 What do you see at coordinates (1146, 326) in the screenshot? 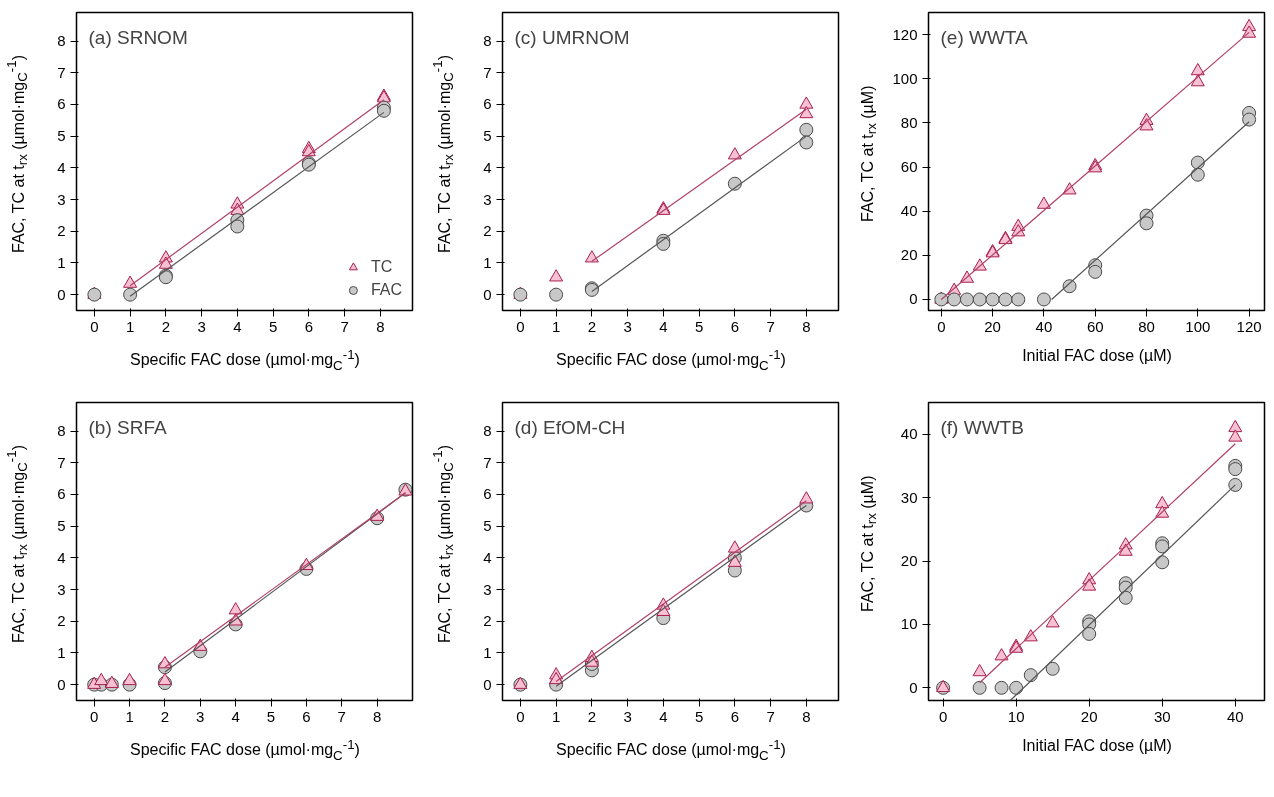
I see `x-tick-label: 80` at bounding box center [1146, 326].